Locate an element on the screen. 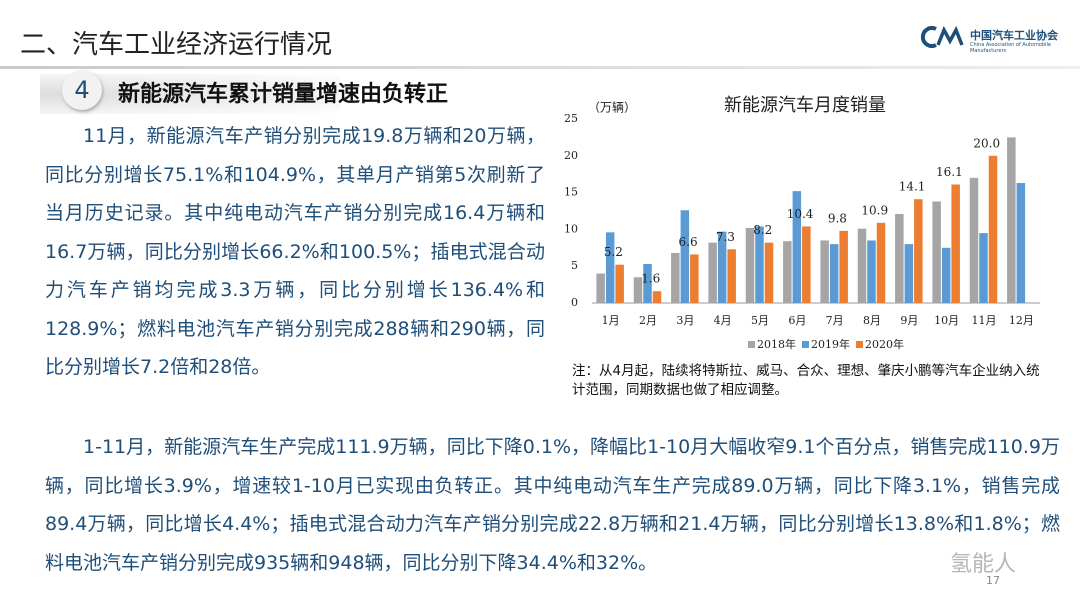 The width and height of the screenshot is (1080, 608). legend-label: 2019年 is located at coordinates (830, 344).